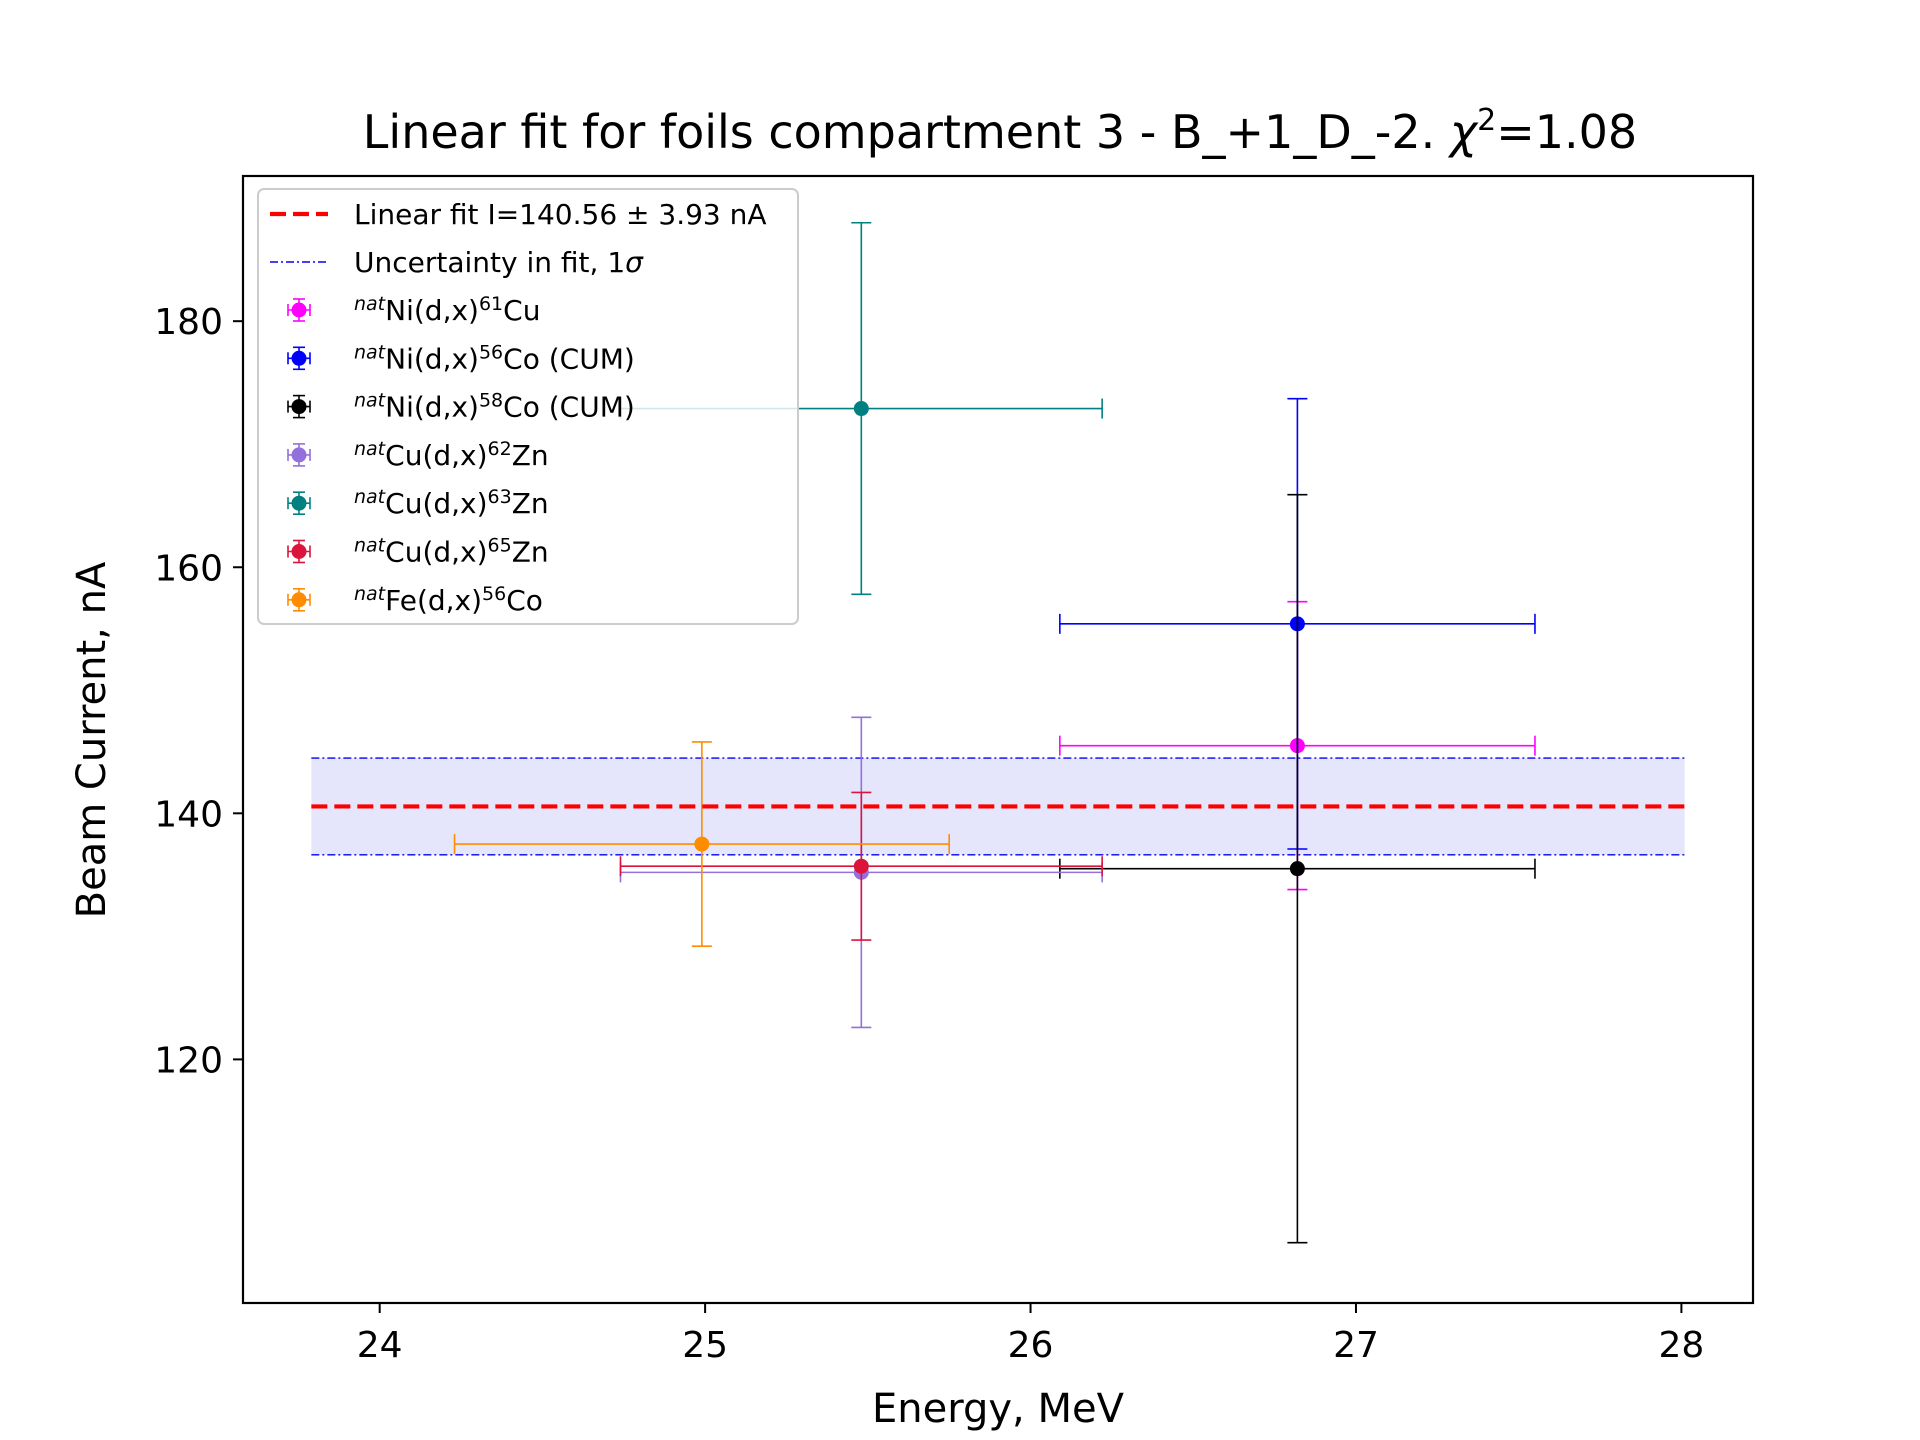 The width and height of the screenshot is (1920, 1440). I want to click on legend-uncertainty-label: Uncertainty in fit, 1σ, so click(499, 262).